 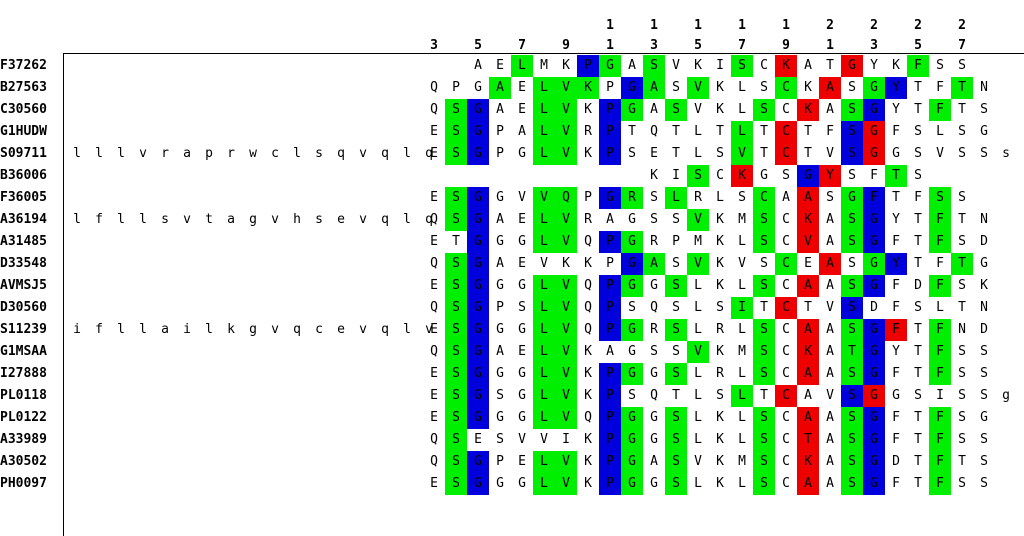 What do you see at coordinates (512, 462) in the screenshot?
I see `alignment-row: A30502 Q S G P E L V K P G A S V K M S C K A S G D T F T S` at bounding box center [512, 462].